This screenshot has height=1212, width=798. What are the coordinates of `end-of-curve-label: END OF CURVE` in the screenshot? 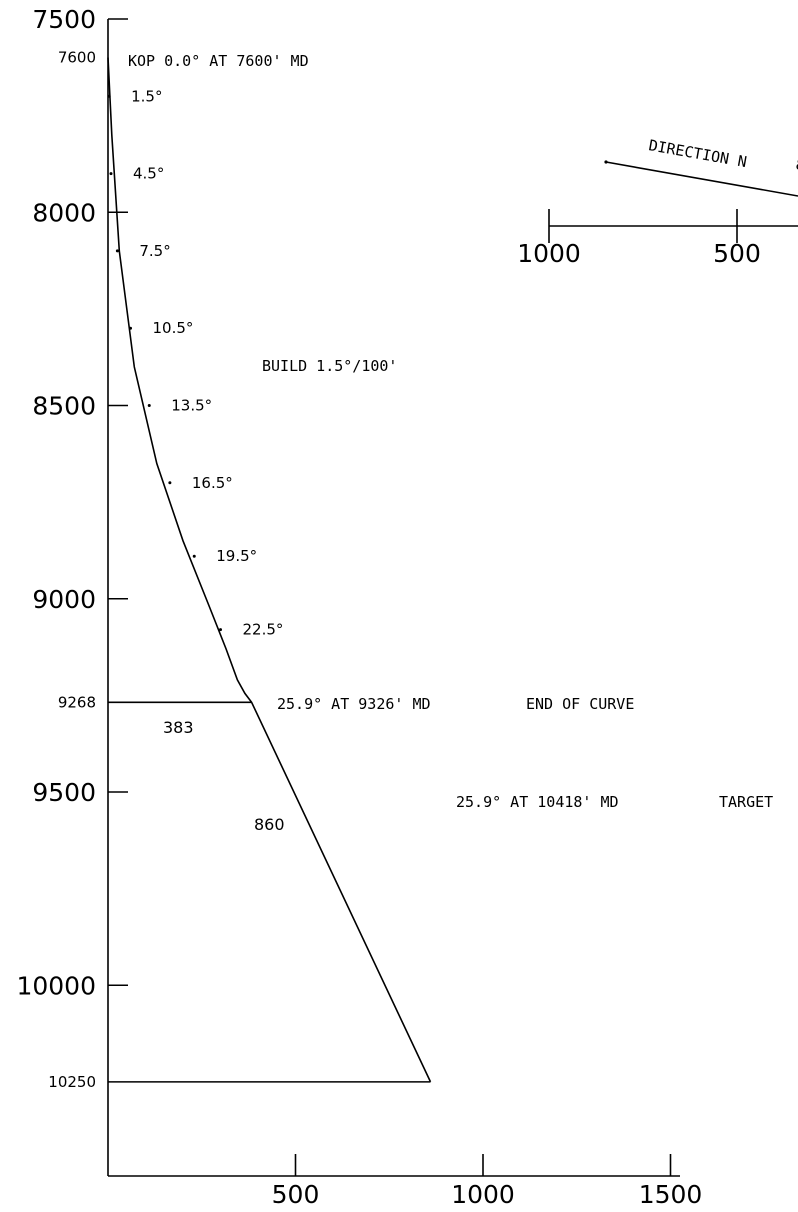 It's located at (580, 704).